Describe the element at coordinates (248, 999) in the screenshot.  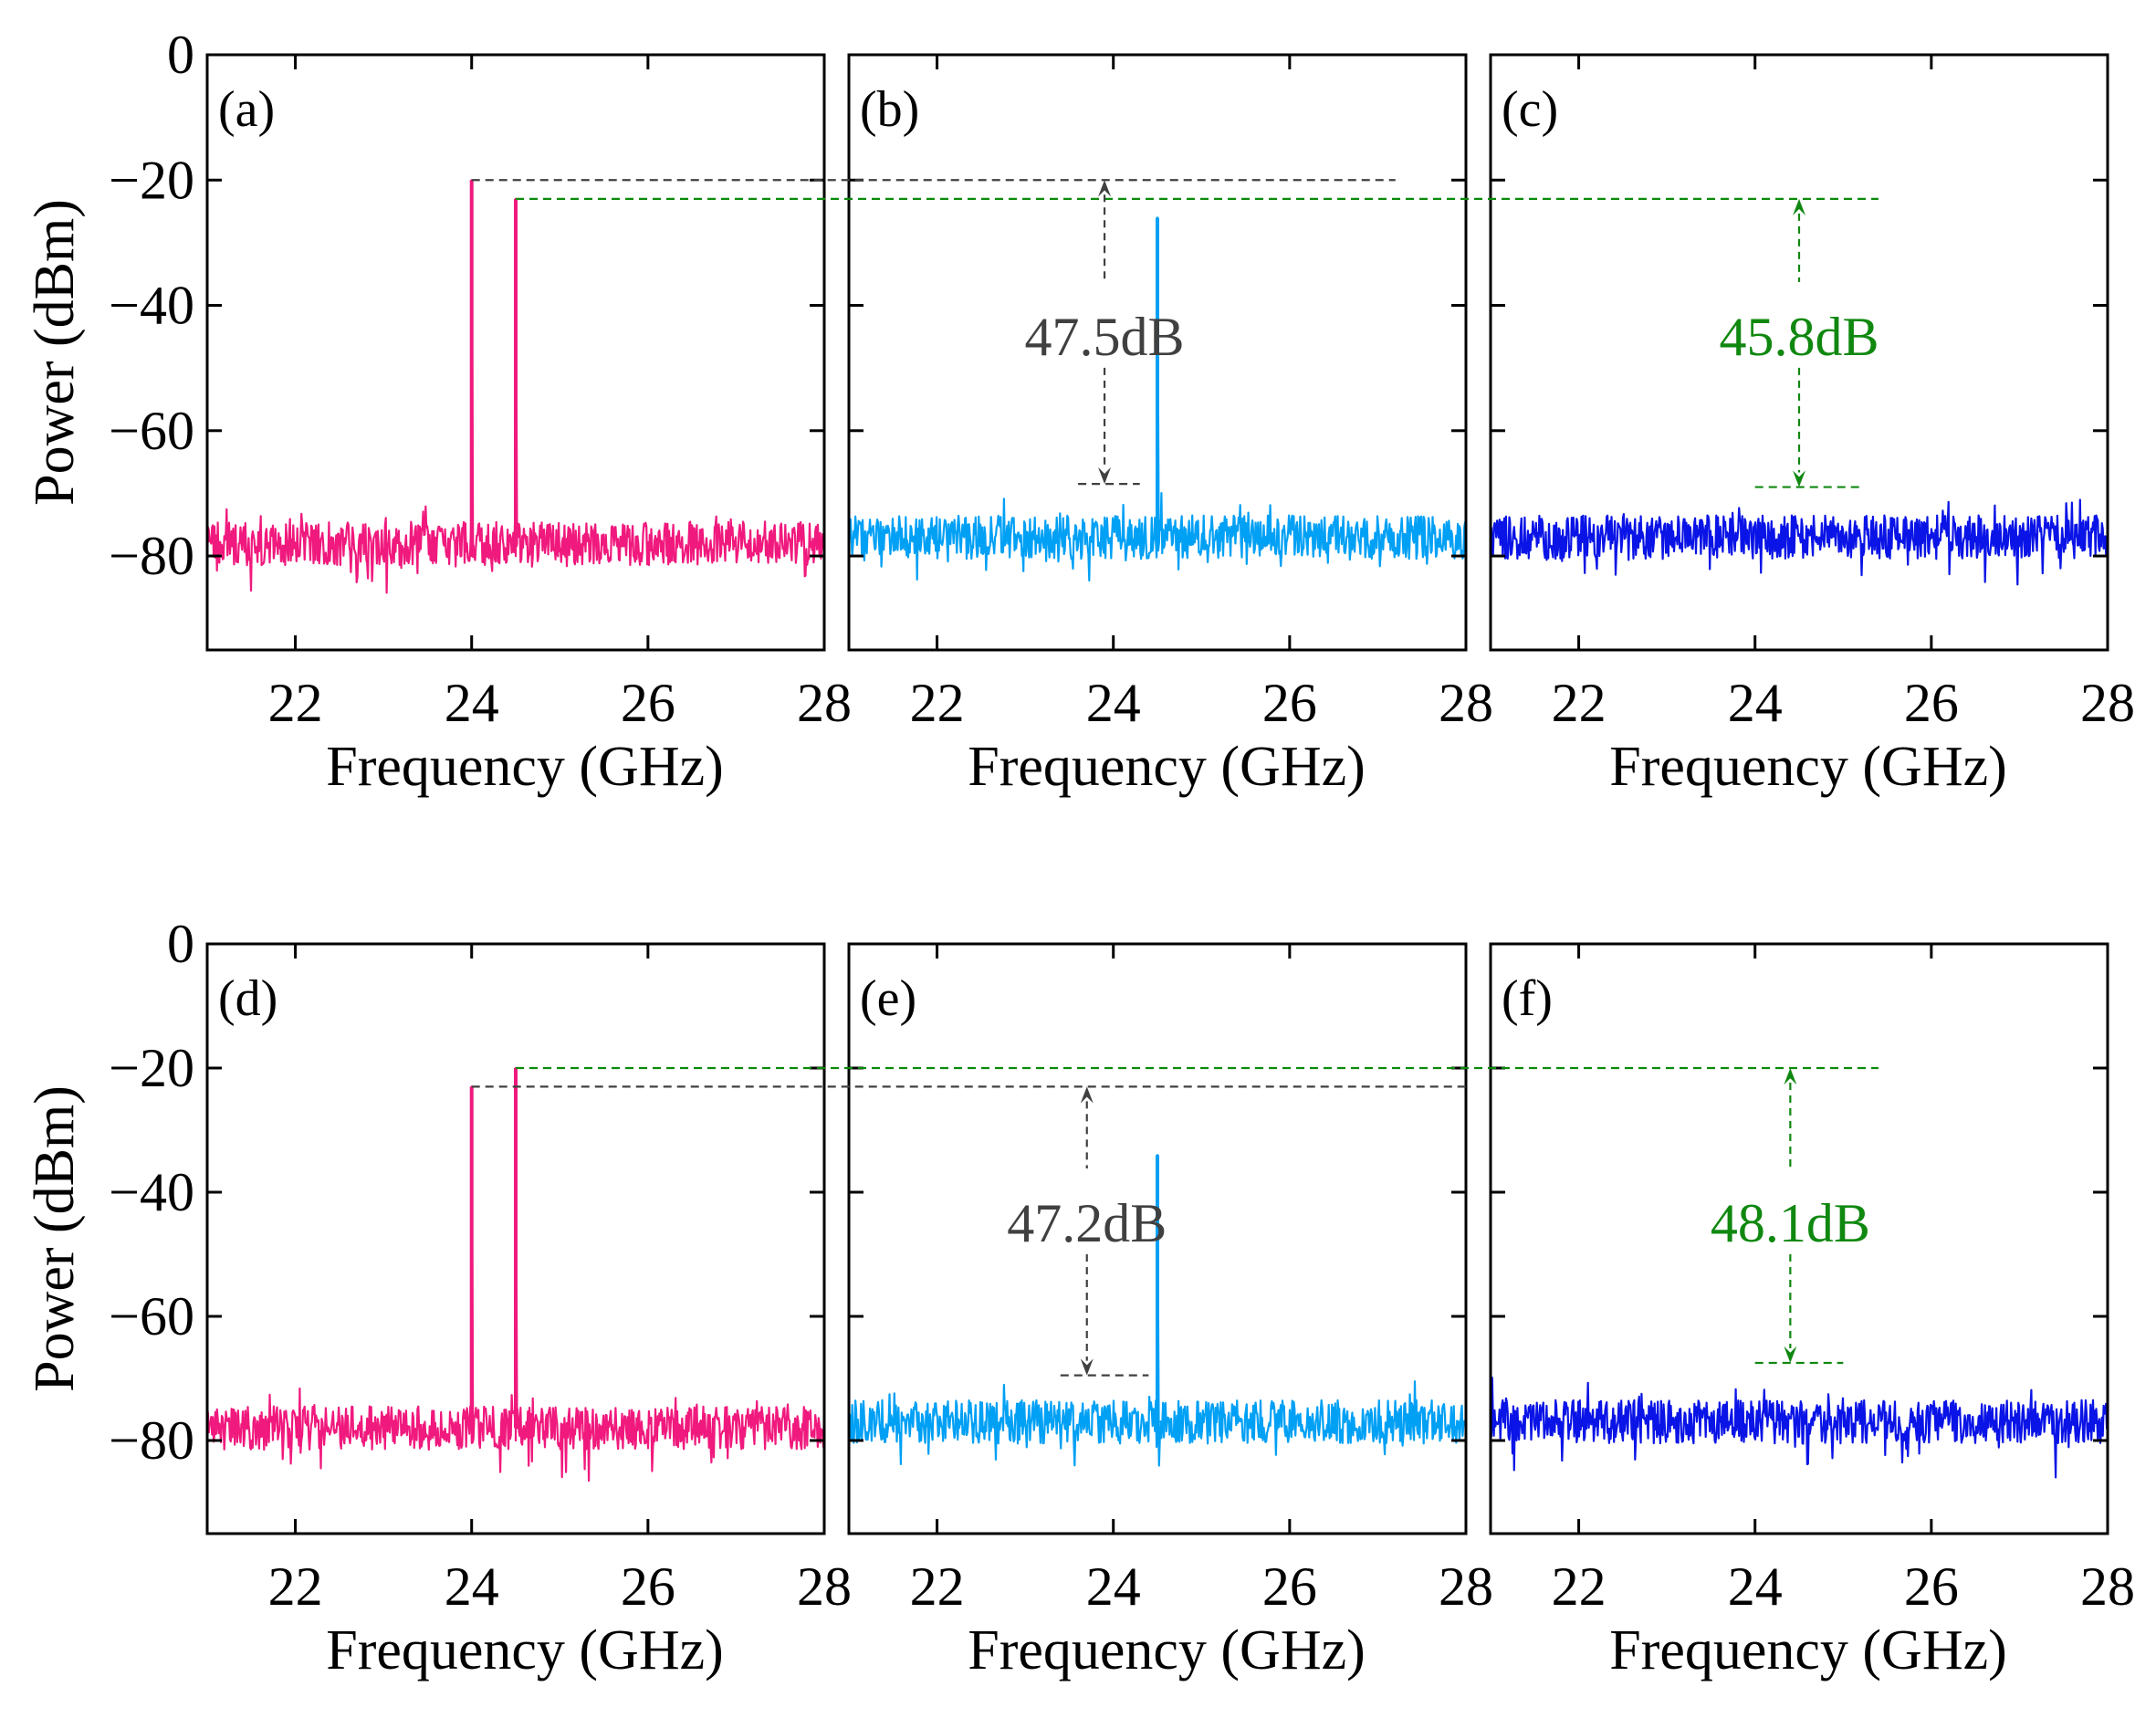
I see `panel-label-d: (d)` at that location.